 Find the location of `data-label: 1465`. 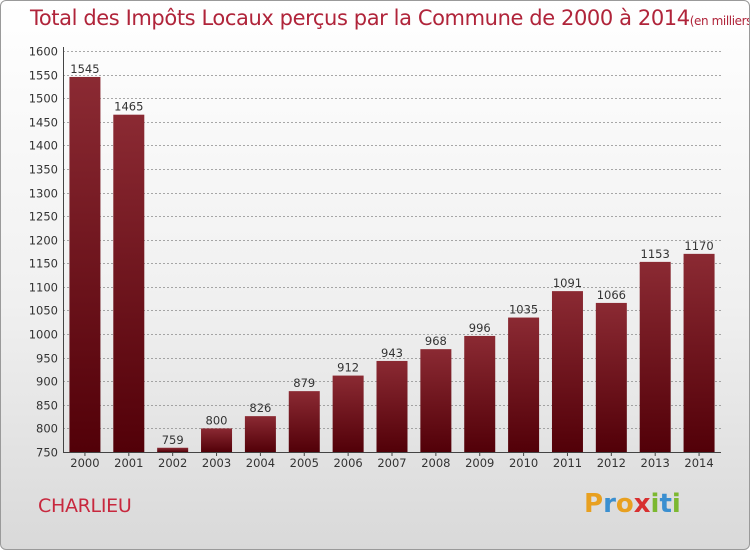

data-label: 1465 is located at coordinates (128, 107).